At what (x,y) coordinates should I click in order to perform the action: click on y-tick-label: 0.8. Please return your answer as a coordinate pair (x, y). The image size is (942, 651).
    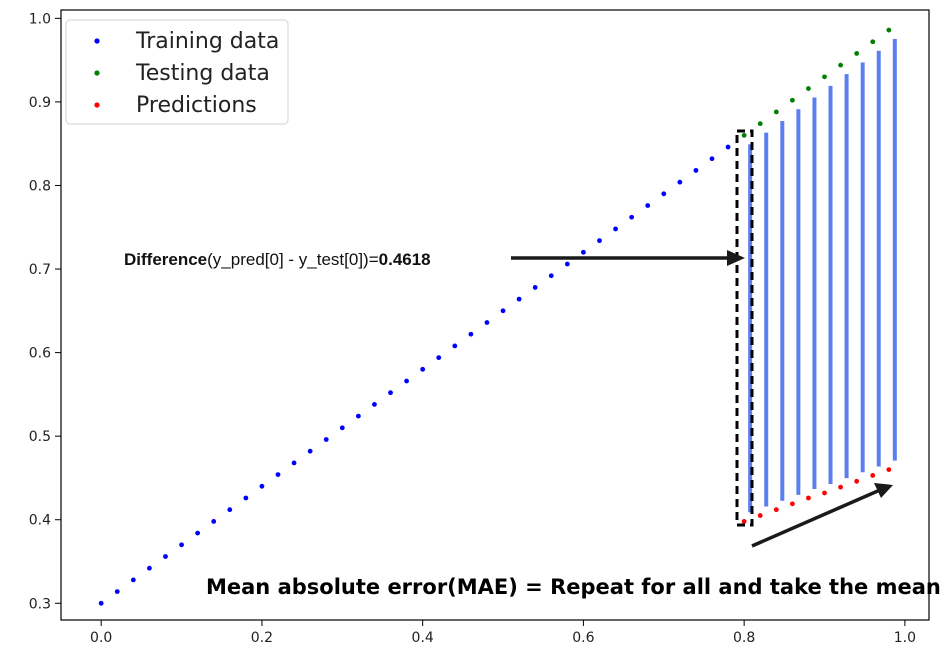
    Looking at the image, I should click on (40, 186).